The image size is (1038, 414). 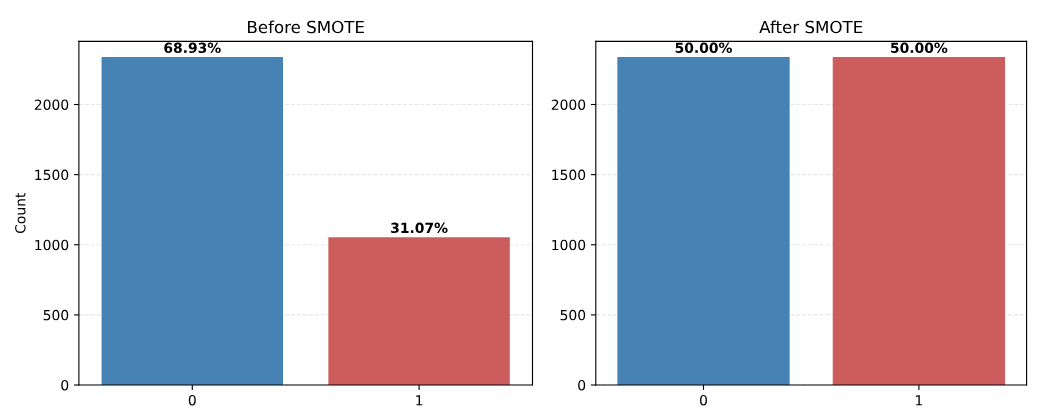 I want to click on chart-title: After SMOTE, so click(x=811, y=27).